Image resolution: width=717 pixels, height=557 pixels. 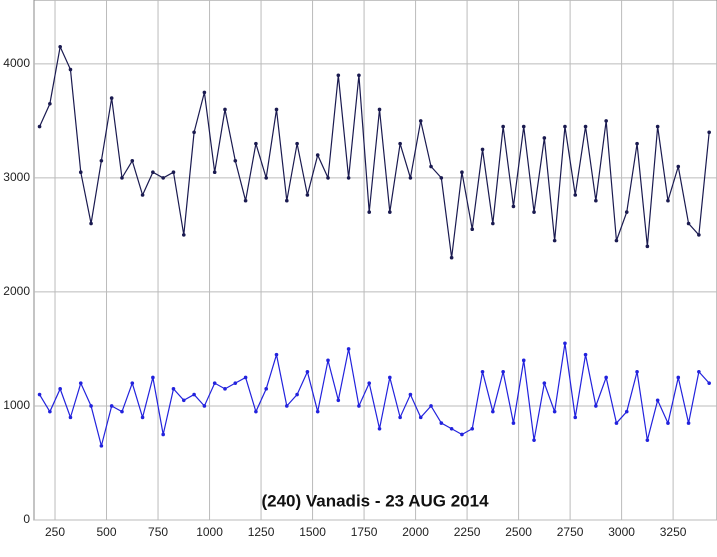 What do you see at coordinates (415, 532) in the screenshot?
I see `x-tick-label: 2000` at bounding box center [415, 532].